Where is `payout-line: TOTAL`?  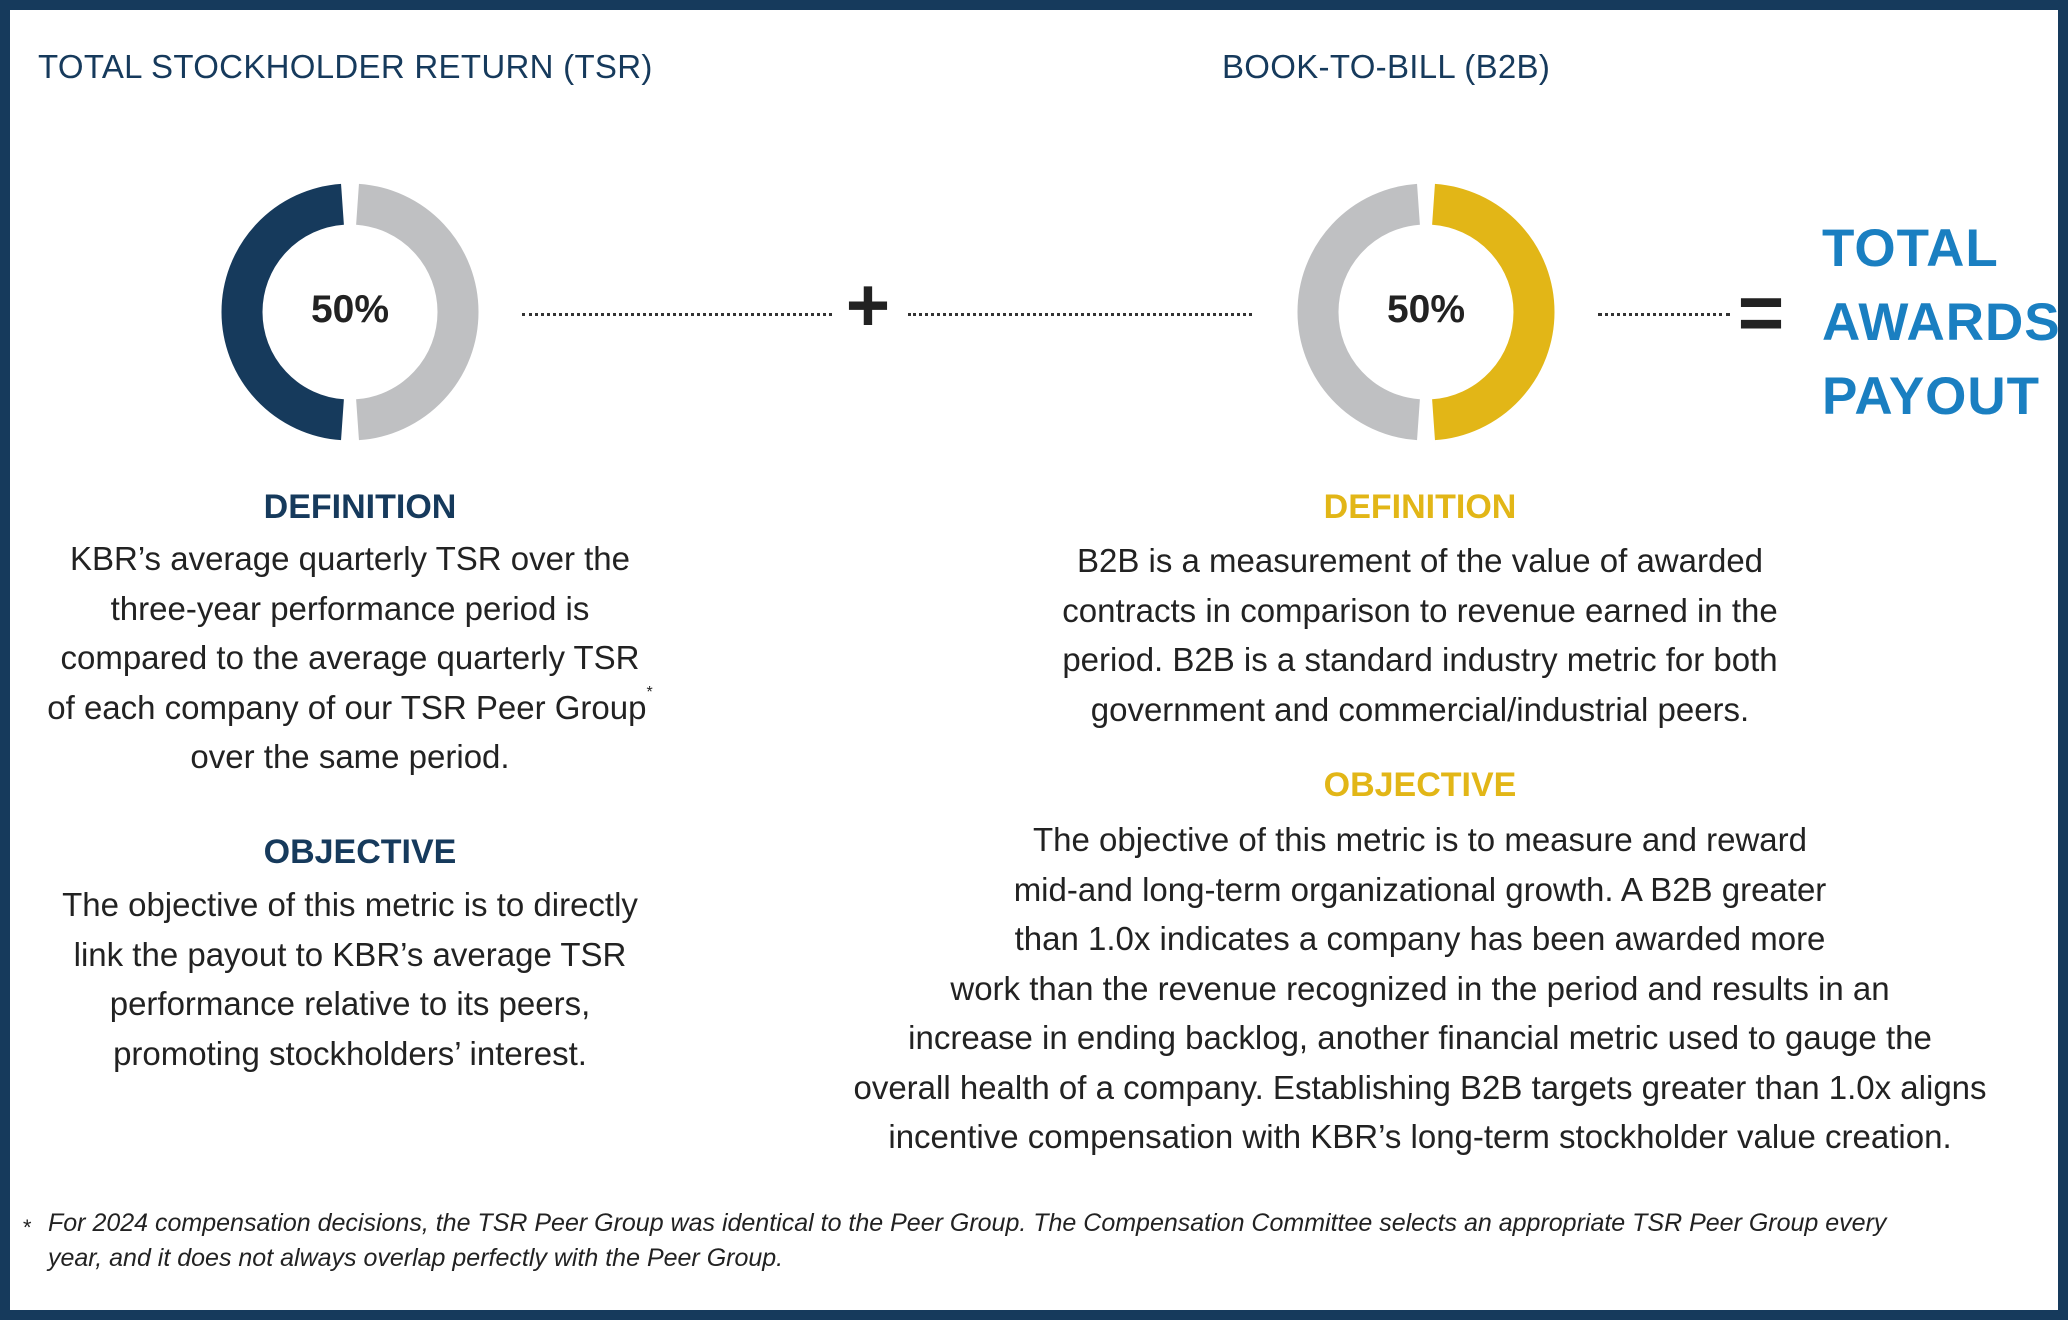
payout-line: TOTAL is located at coordinates (1910, 248).